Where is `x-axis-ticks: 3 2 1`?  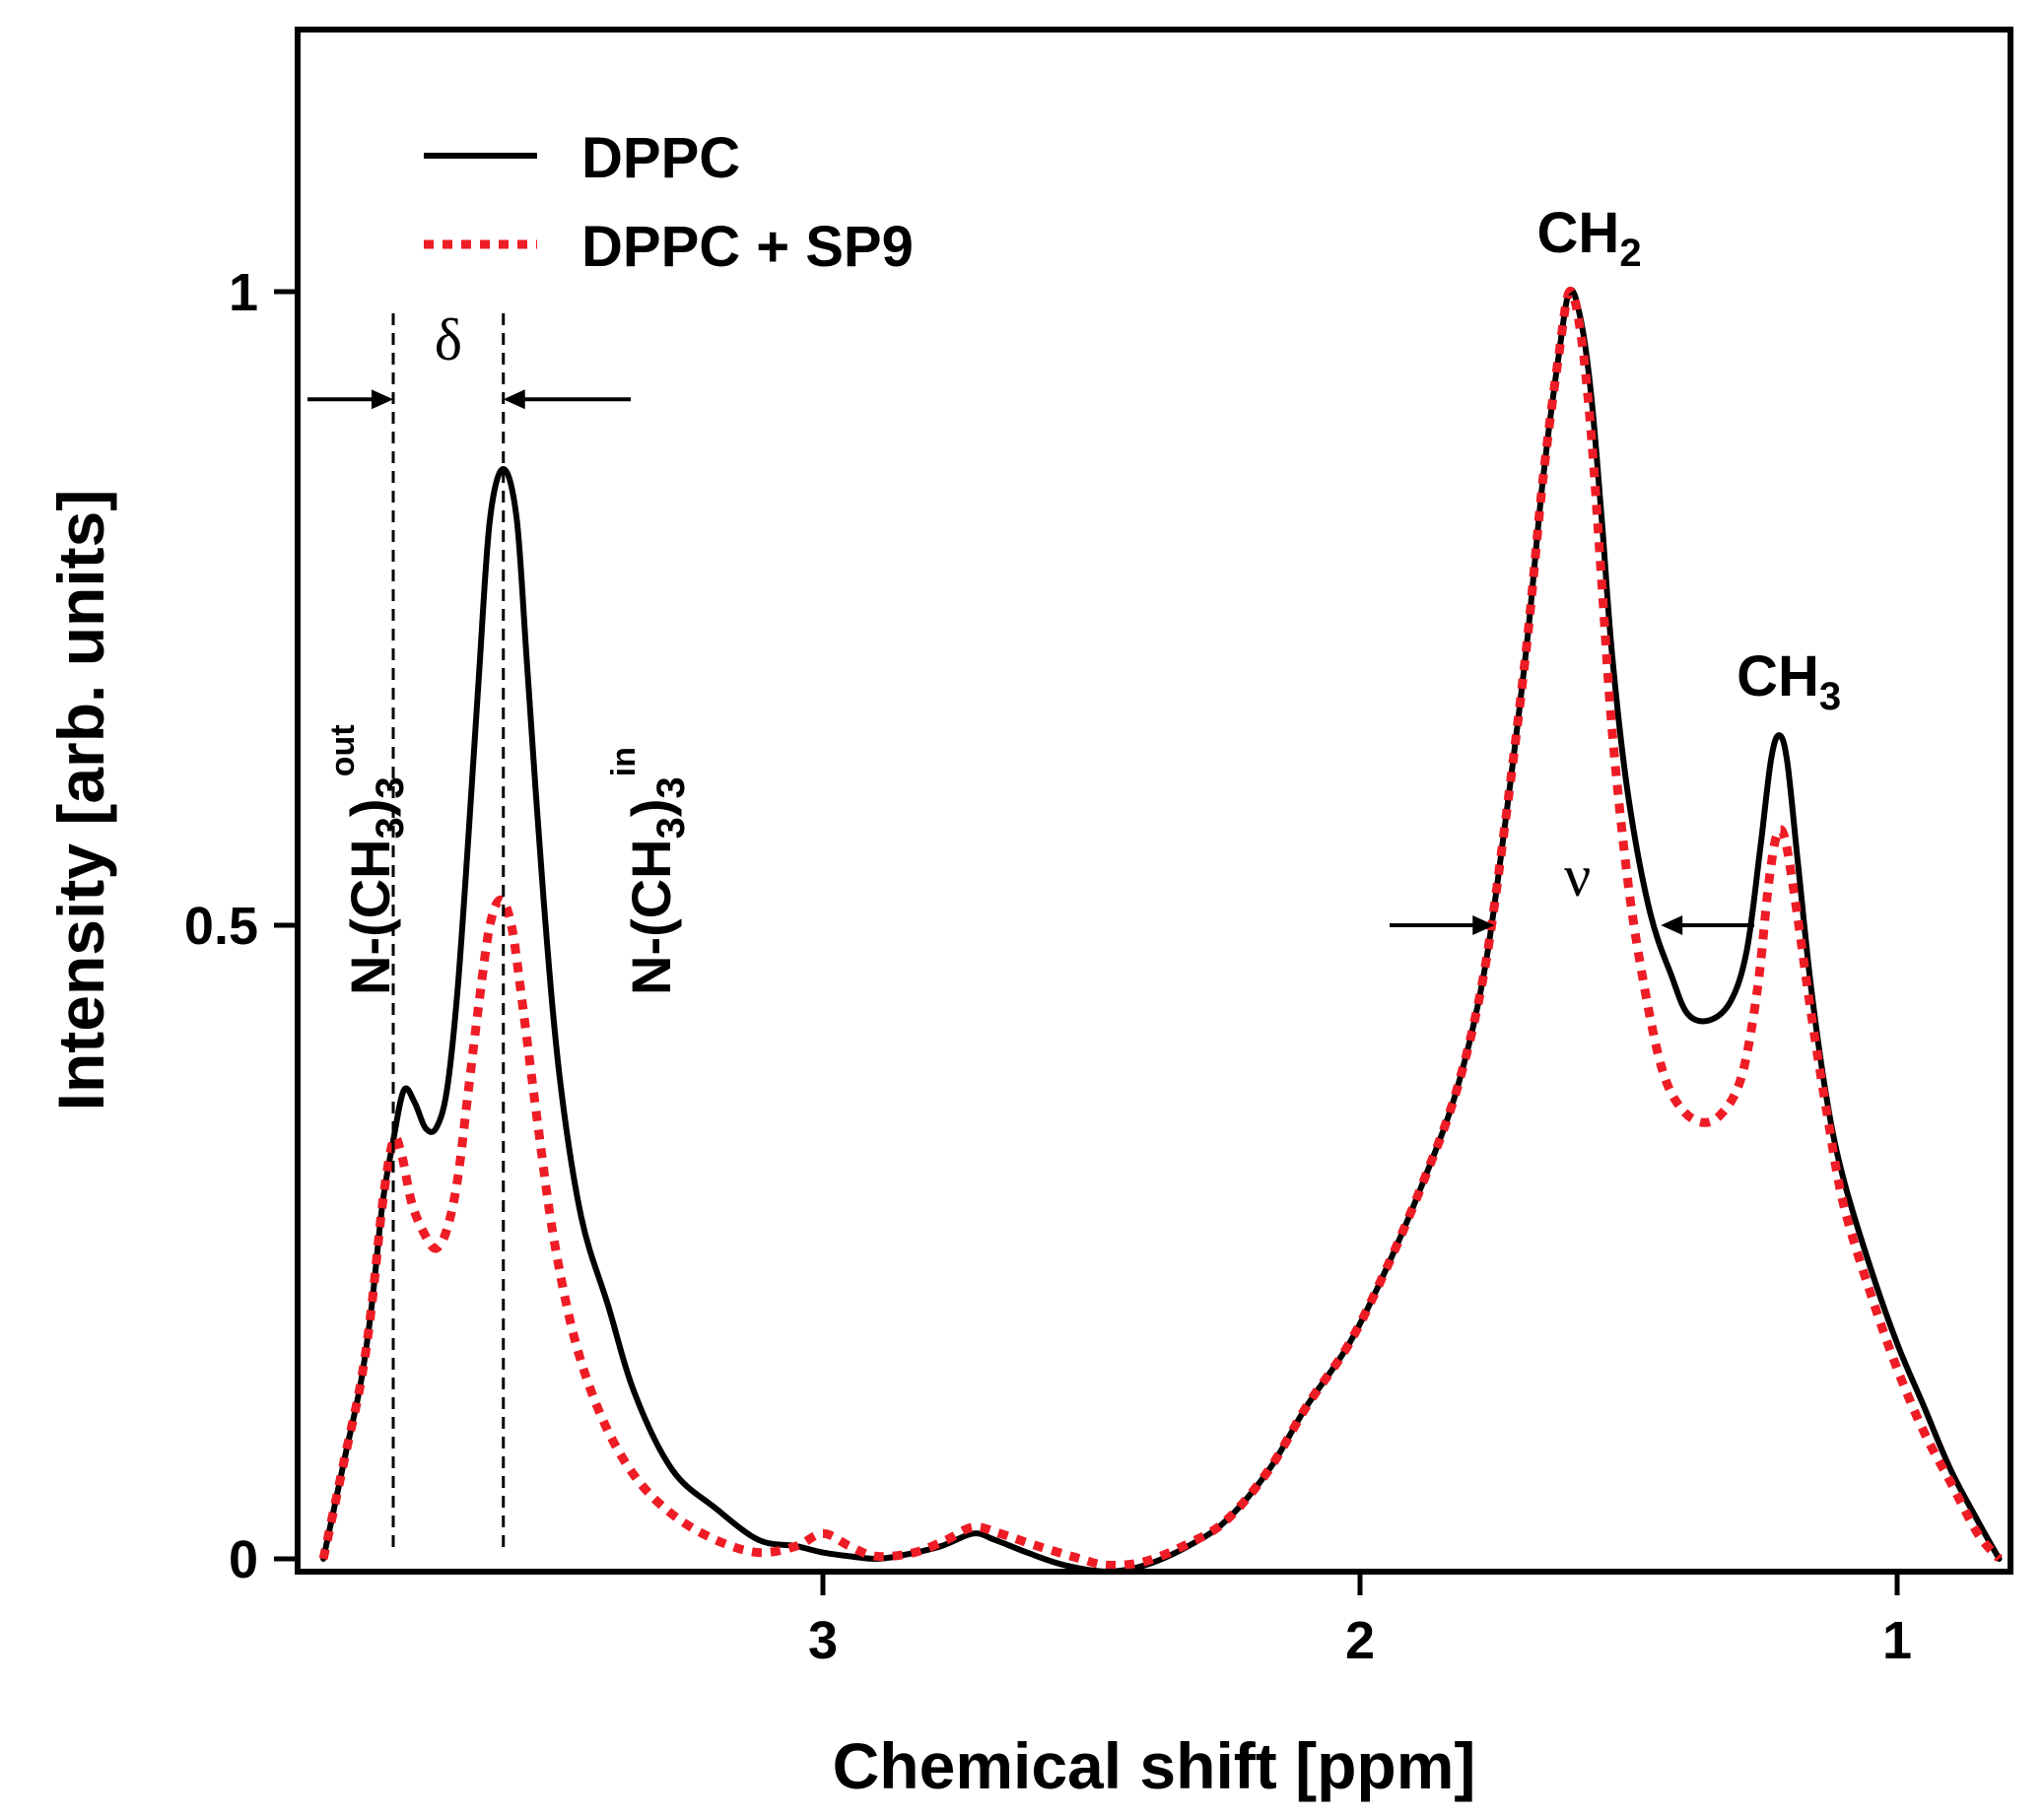 x-axis-ticks: 3 2 1 is located at coordinates (1360, 1621).